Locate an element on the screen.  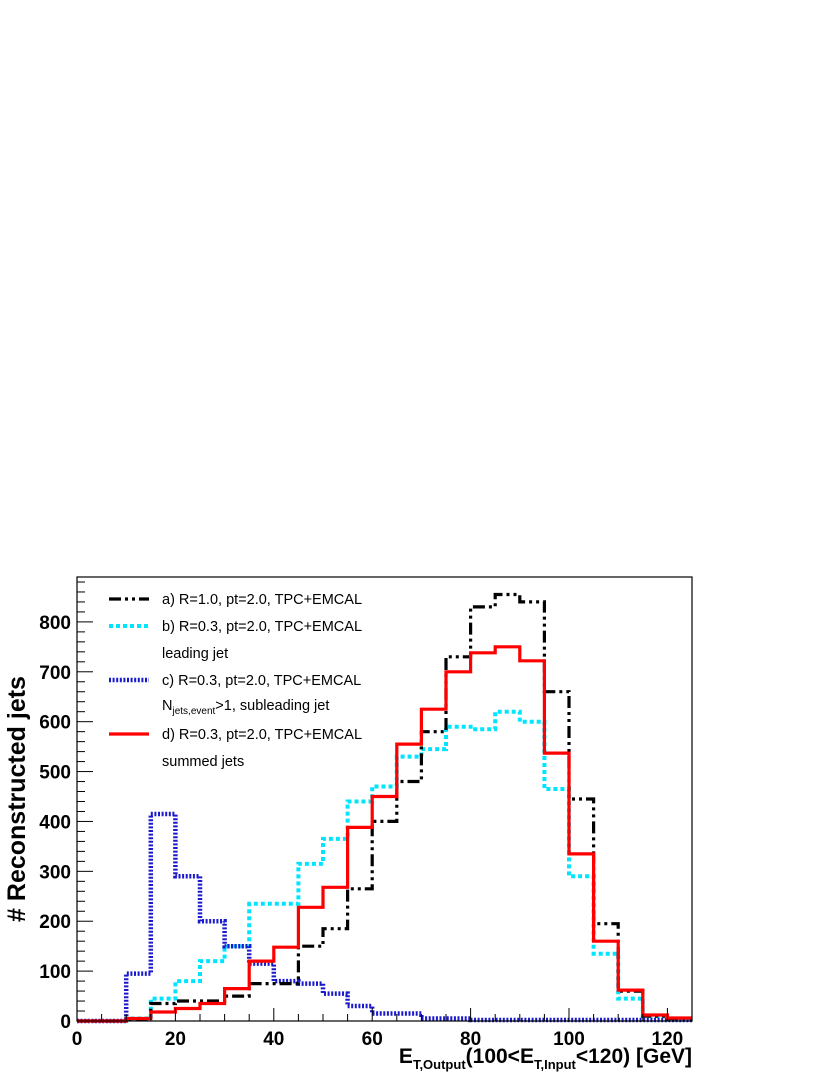
legend-entry-3: c) R=0.3, pt=2.0, TPC+EMCAL is located at coordinates (261, 681).